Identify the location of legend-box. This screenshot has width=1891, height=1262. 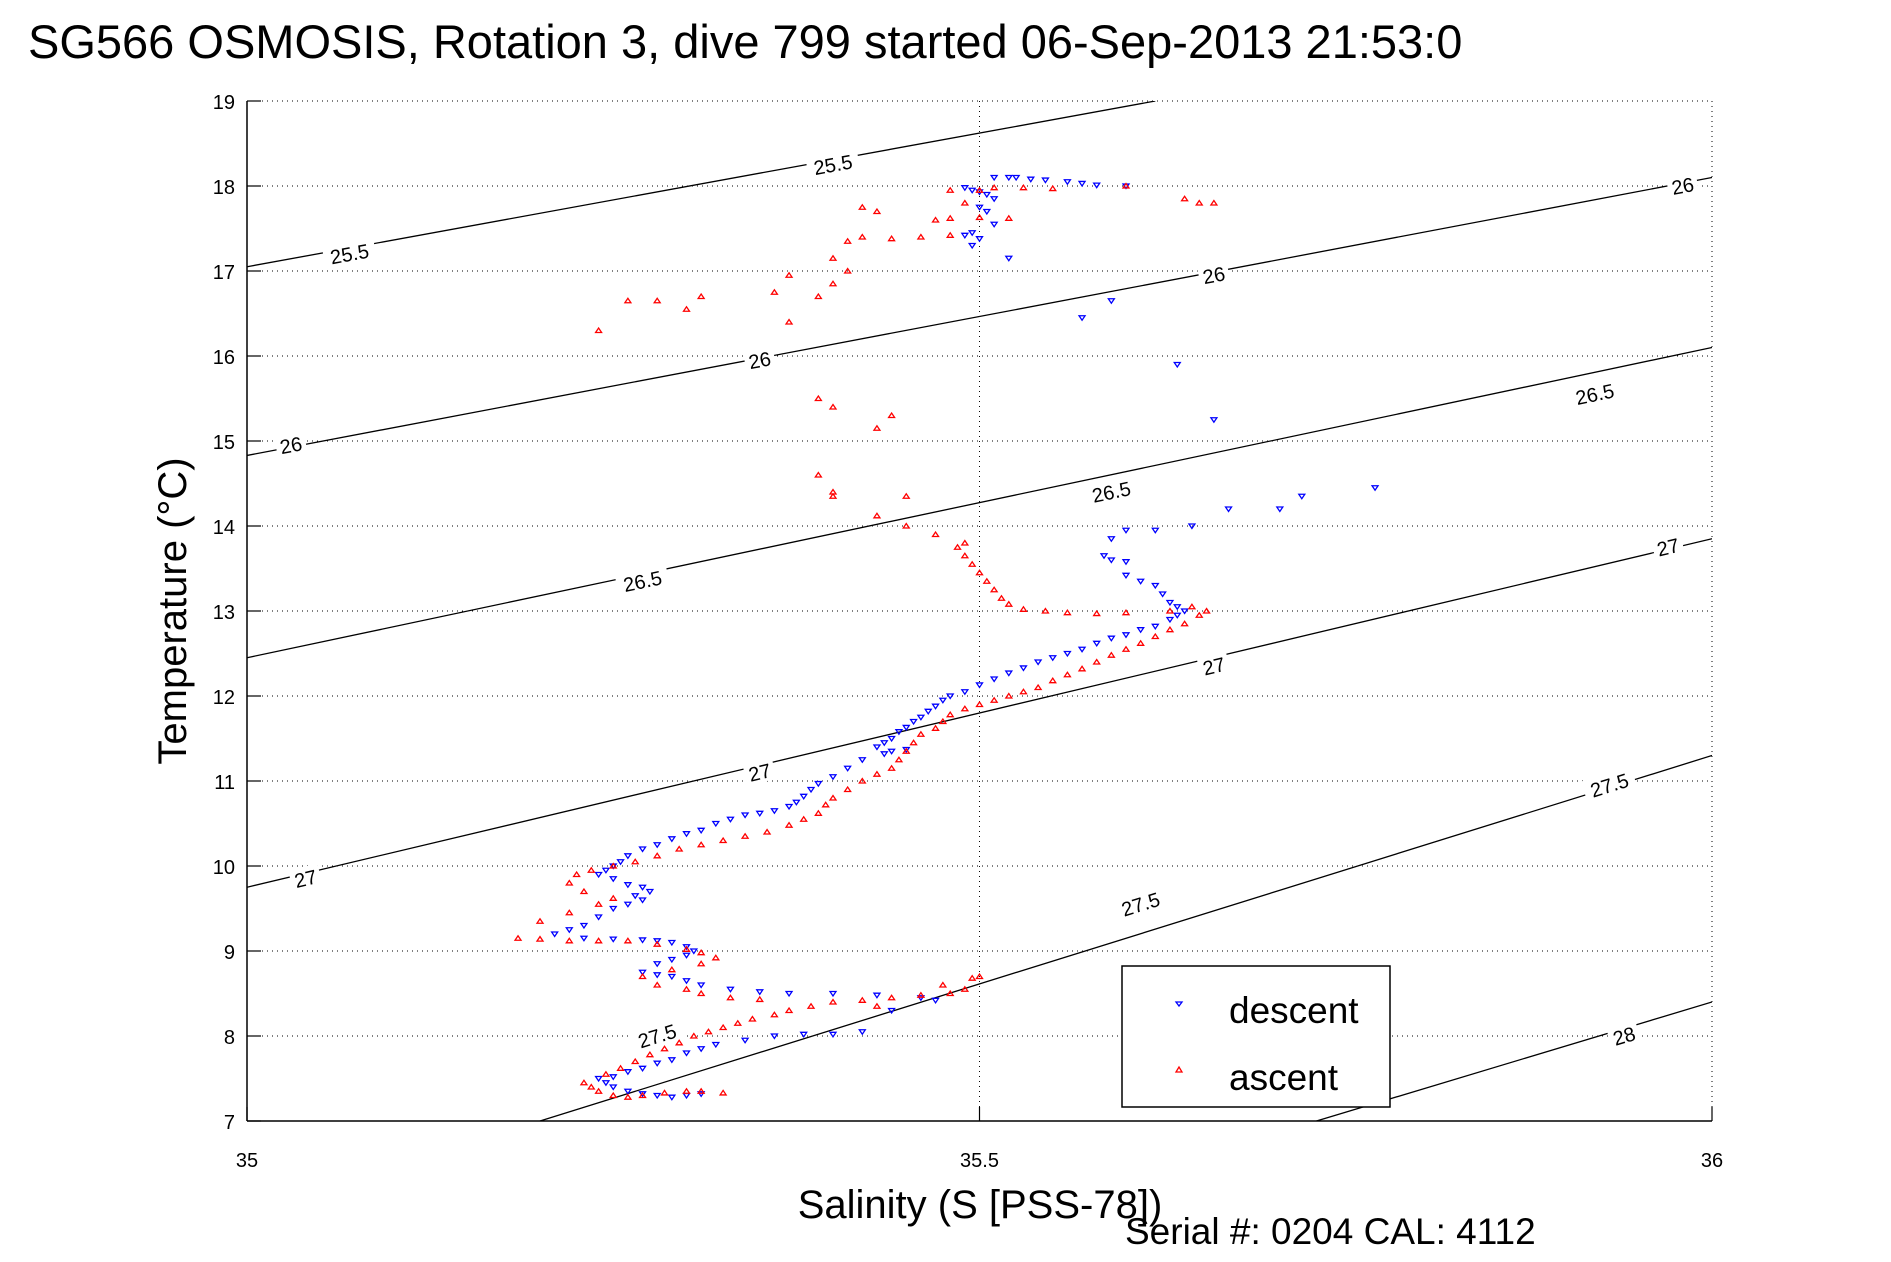
(1256, 1036).